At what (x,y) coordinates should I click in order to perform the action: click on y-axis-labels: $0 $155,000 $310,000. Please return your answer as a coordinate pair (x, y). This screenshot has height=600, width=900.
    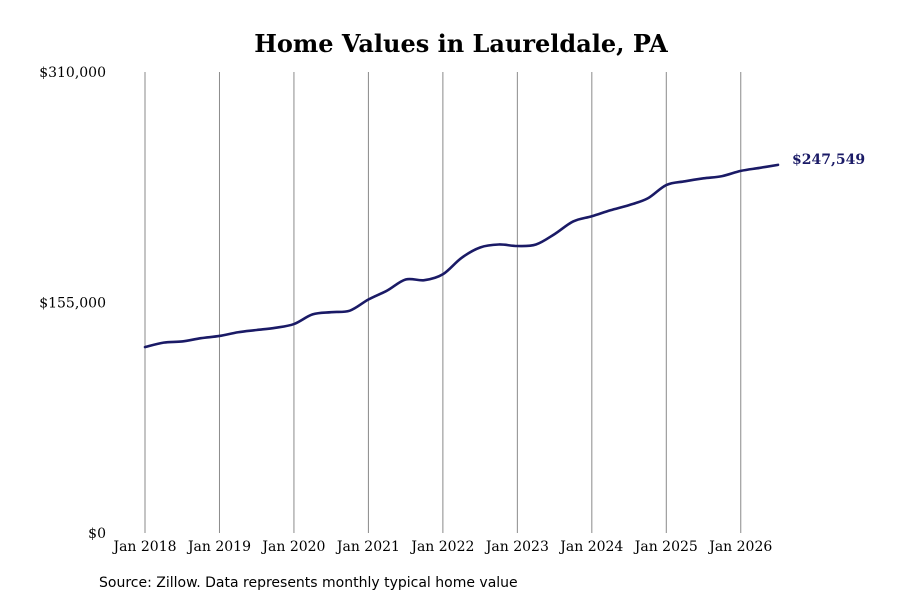
    Looking at the image, I should click on (72, 303).